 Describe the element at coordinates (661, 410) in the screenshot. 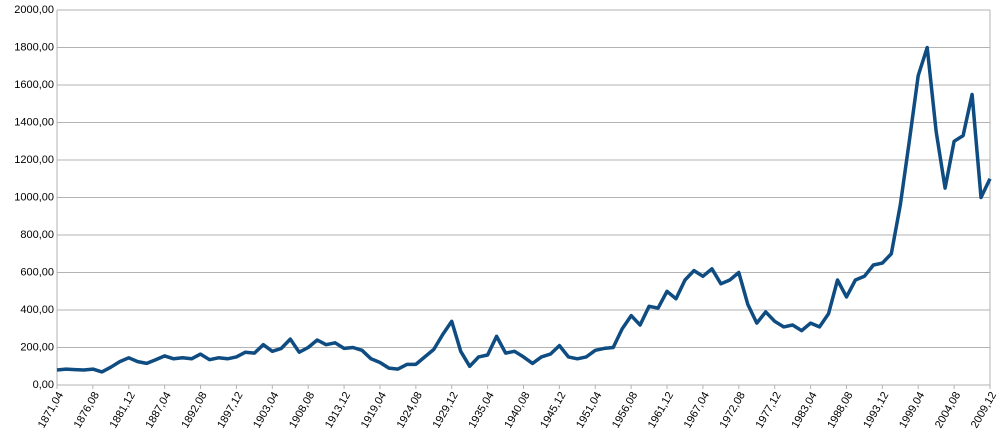

I see `x-tick-label: 1961,12` at that location.